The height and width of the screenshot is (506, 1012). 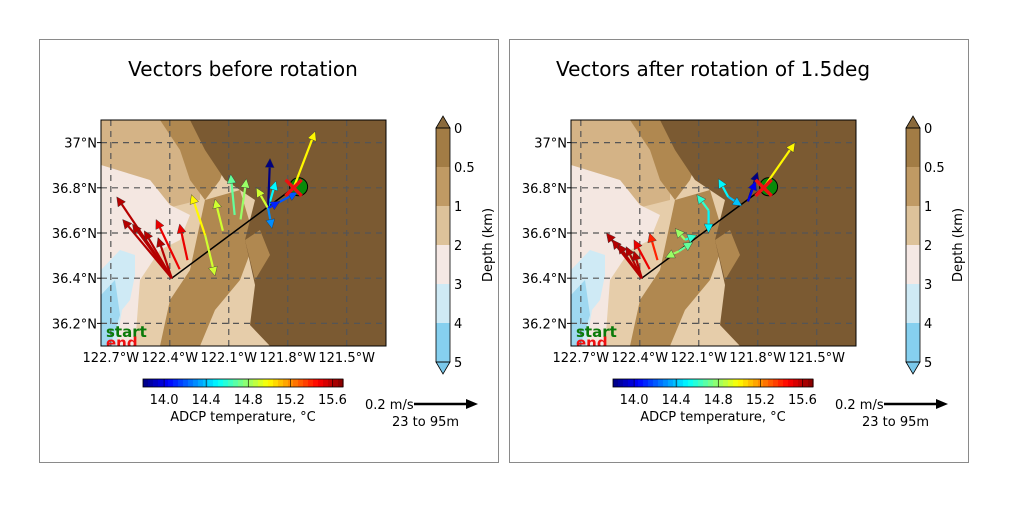 What do you see at coordinates (74, 234) in the screenshot?
I see `y-tick-label: 36.6°N` at bounding box center [74, 234].